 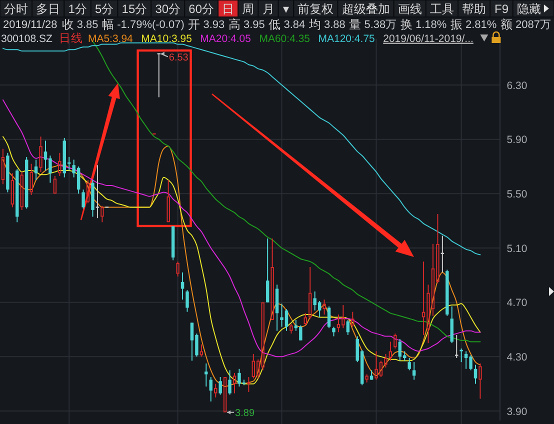 I want to click on y-tick-label: 5.10, so click(x=517, y=248).